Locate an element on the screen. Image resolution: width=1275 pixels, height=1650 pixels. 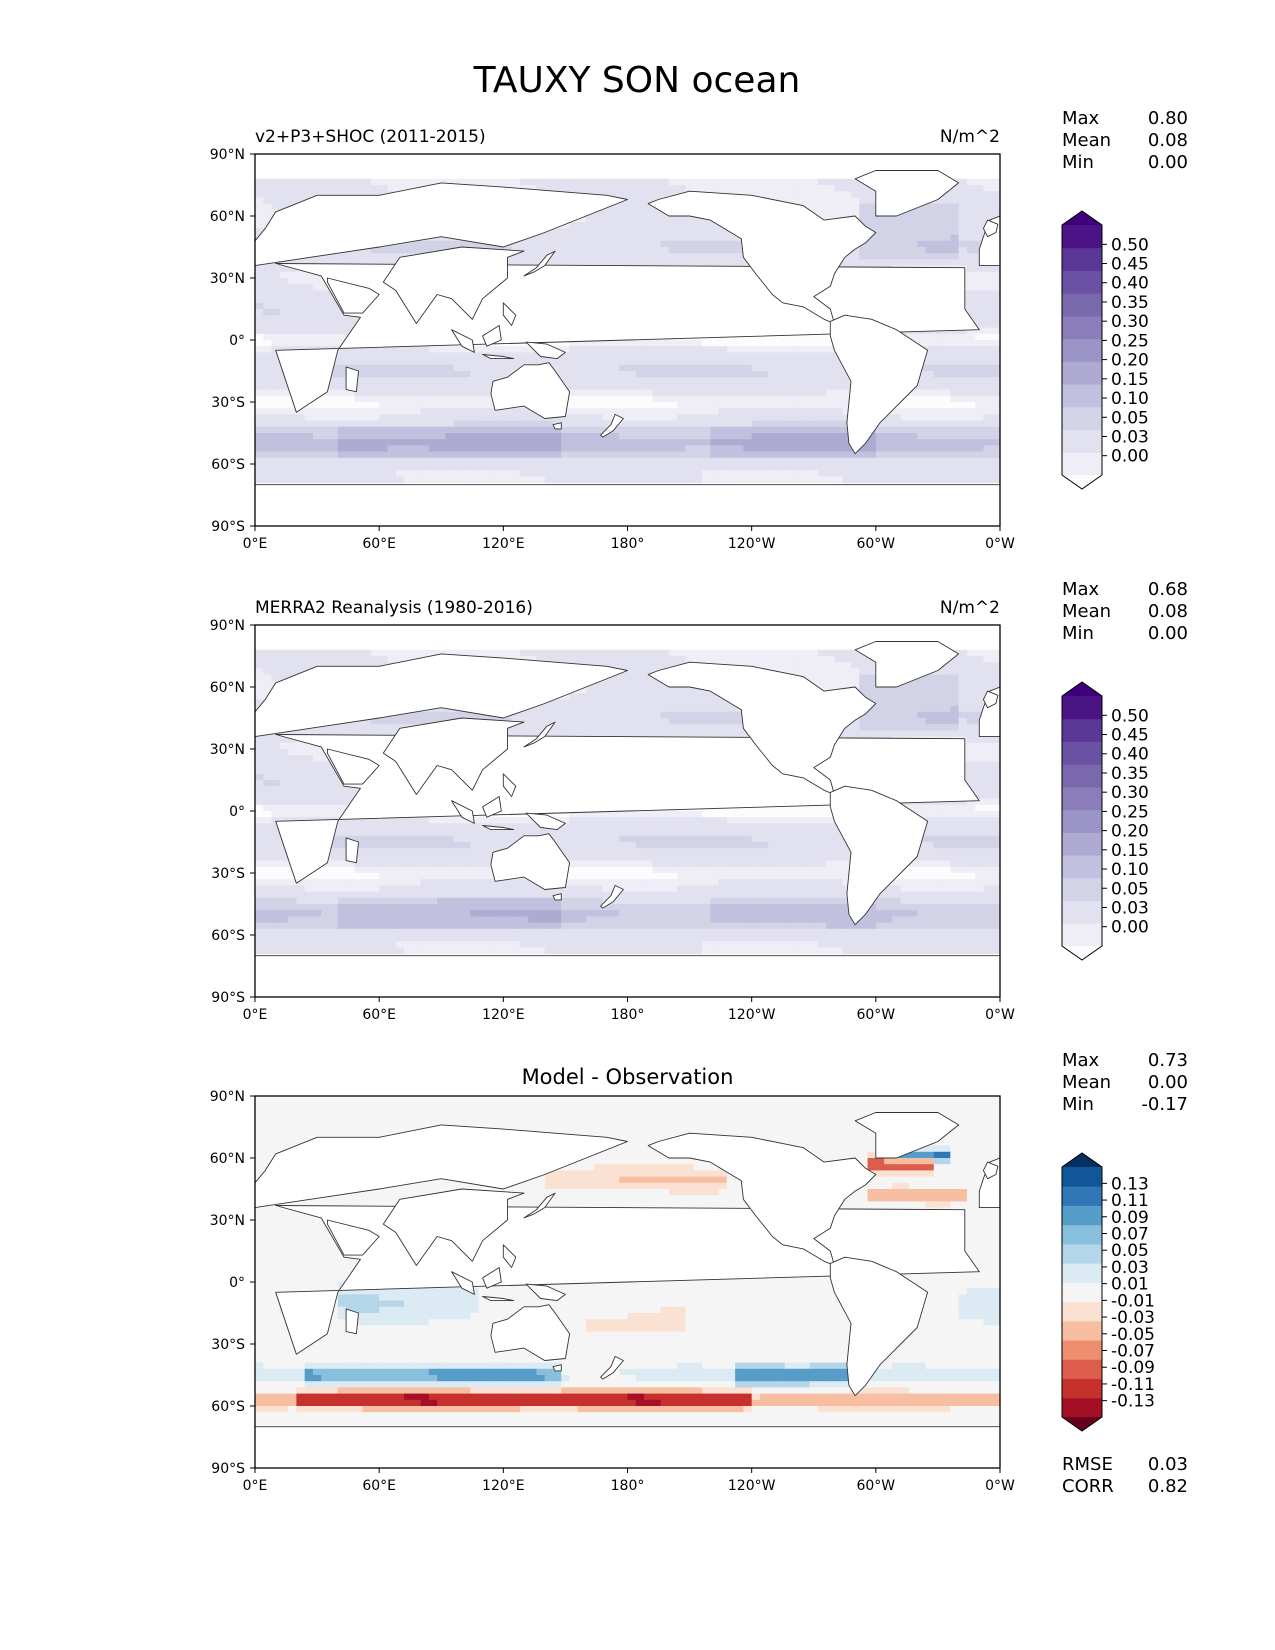
y-tick-label: 60°S is located at coordinates (228, 465).